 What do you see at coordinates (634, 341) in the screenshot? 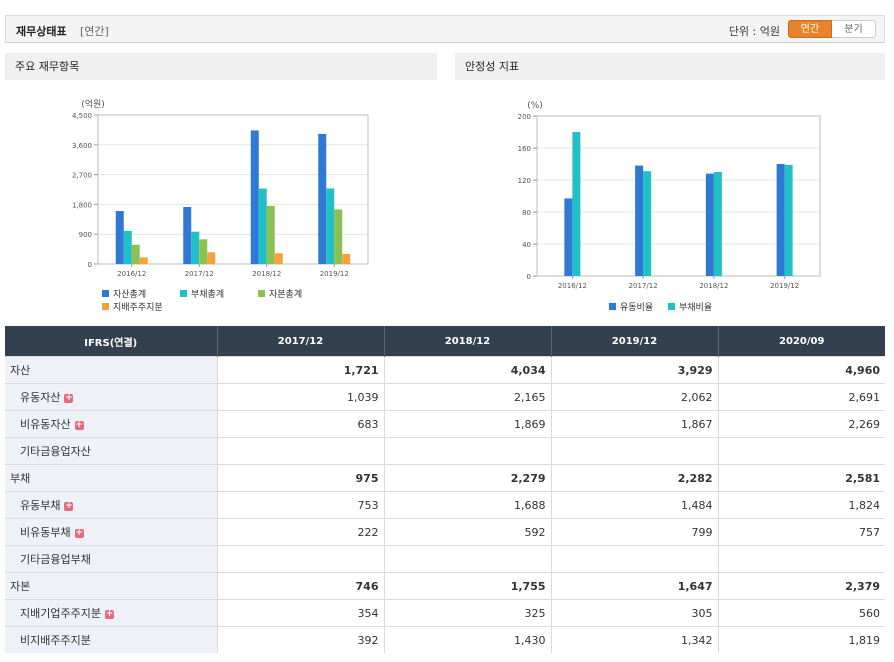
I see `header-col-3: 2019/12` at bounding box center [634, 341].